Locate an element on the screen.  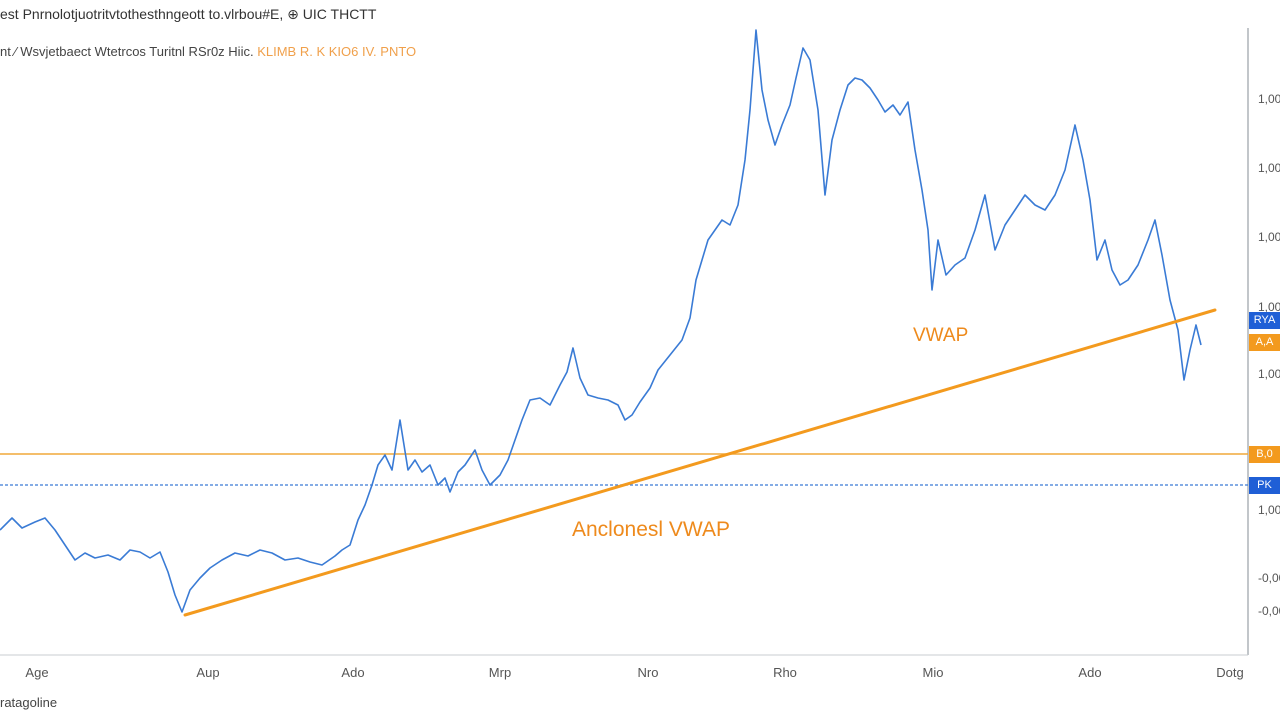
x-tick-label: Aup is located at coordinates (207, 672).